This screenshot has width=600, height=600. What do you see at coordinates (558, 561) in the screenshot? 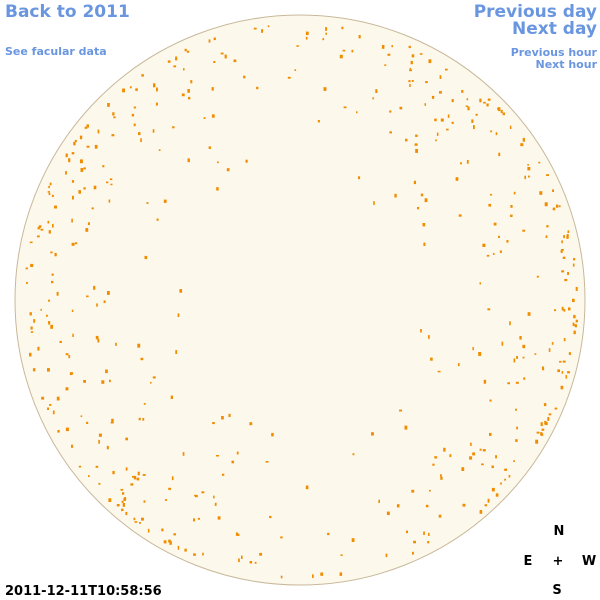
I see `compass-center: +` at bounding box center [558, 561].